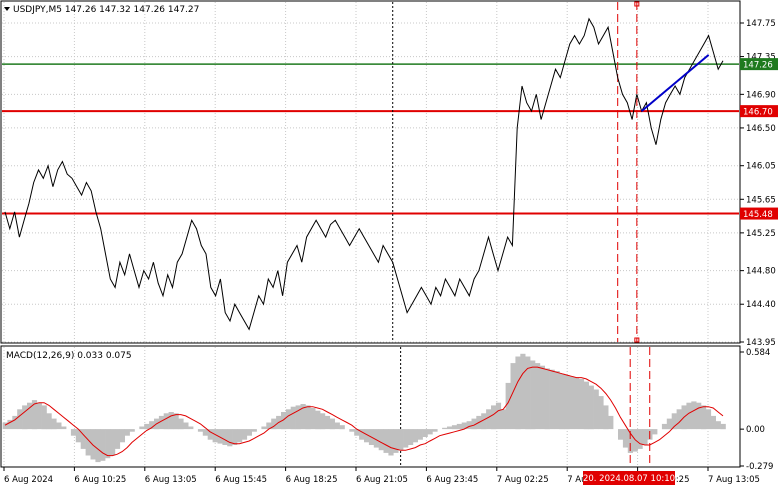 The width and height of the screenshot is (781, 489). What do you see at coordinates (761, 24) in the screenshot?
I see `price-tick-label: 147.75` at bounding box center [761, 24].